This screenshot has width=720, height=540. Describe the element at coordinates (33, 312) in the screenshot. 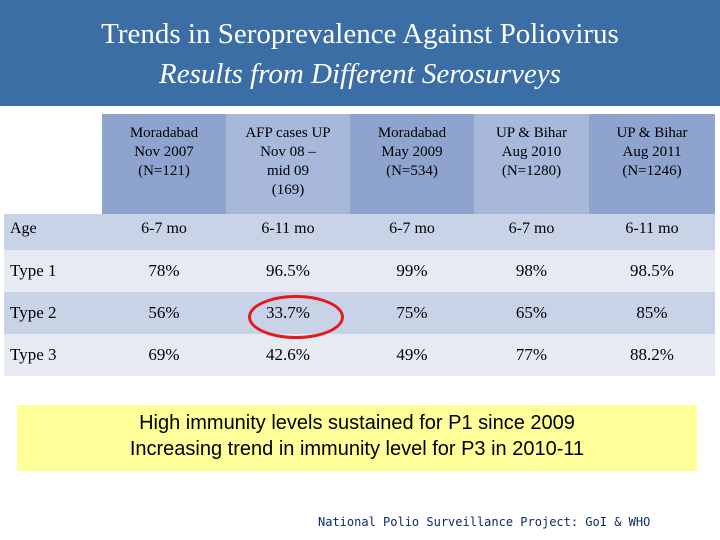

I see `row-label: Type 2` at that location.